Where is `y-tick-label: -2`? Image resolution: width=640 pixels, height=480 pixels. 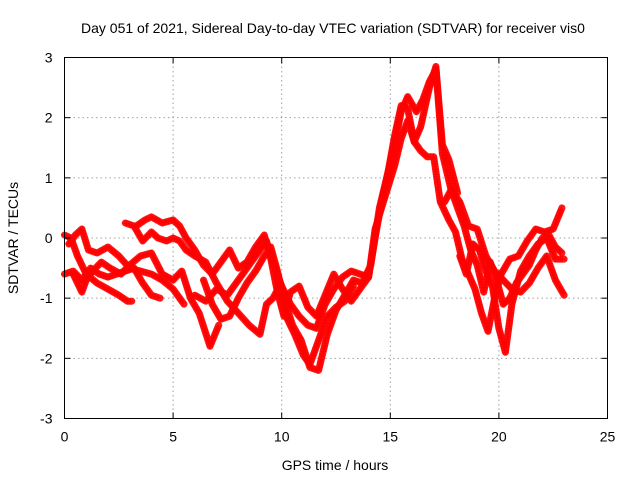 y-tick-label: -2 is located at coordinates (46, 358).